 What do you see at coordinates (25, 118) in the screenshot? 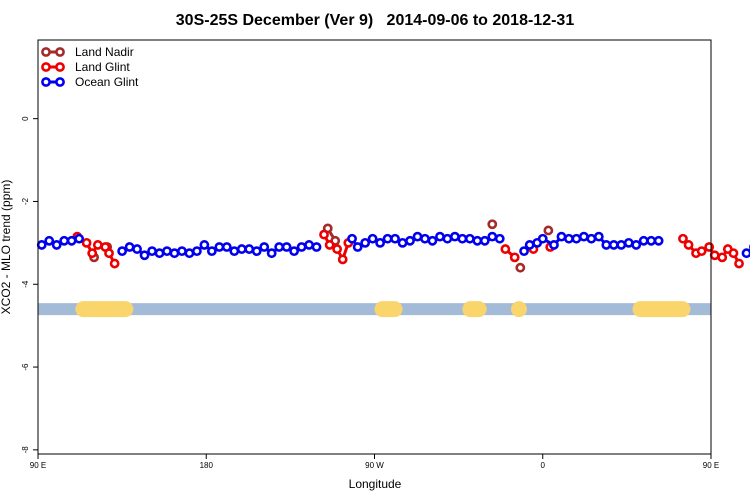
I see `y-tick-label: 0` at bounding box center [25, 118].